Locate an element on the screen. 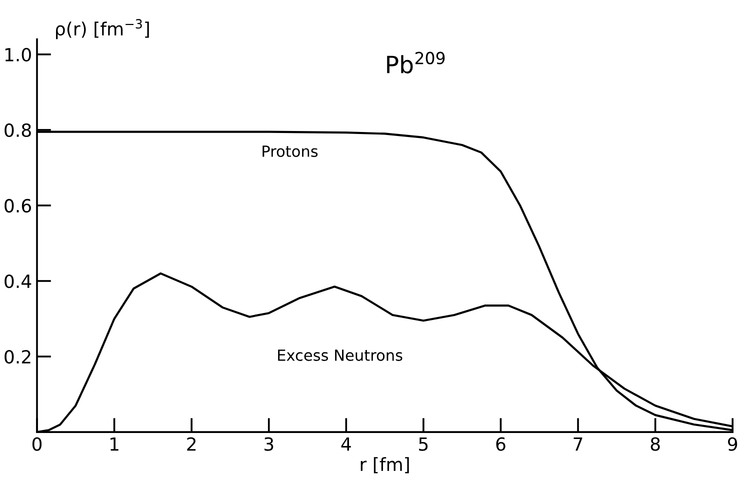 The image size is (740, 479). x-tick-label: 3 is located at coordinates (269, 444).